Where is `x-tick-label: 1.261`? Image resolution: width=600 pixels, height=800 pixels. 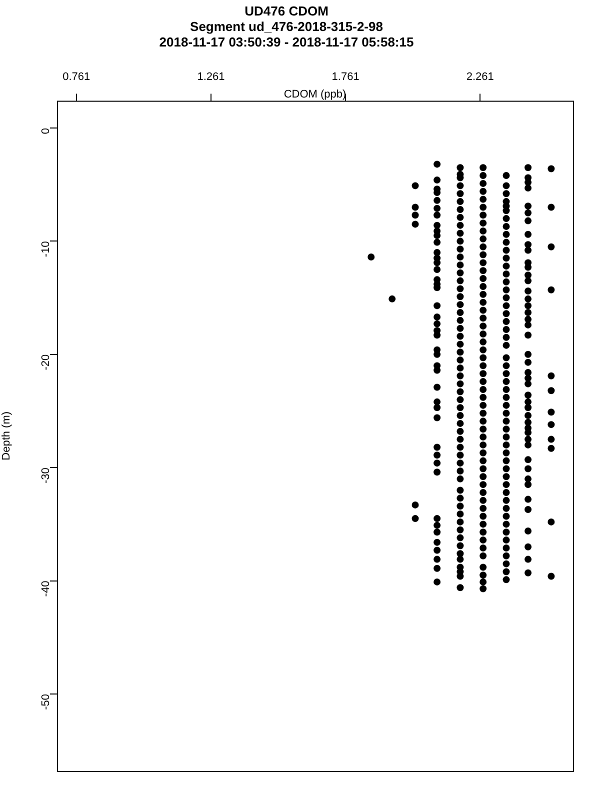
x-tick-label: 1.261 is located at coordinates (211, 77).